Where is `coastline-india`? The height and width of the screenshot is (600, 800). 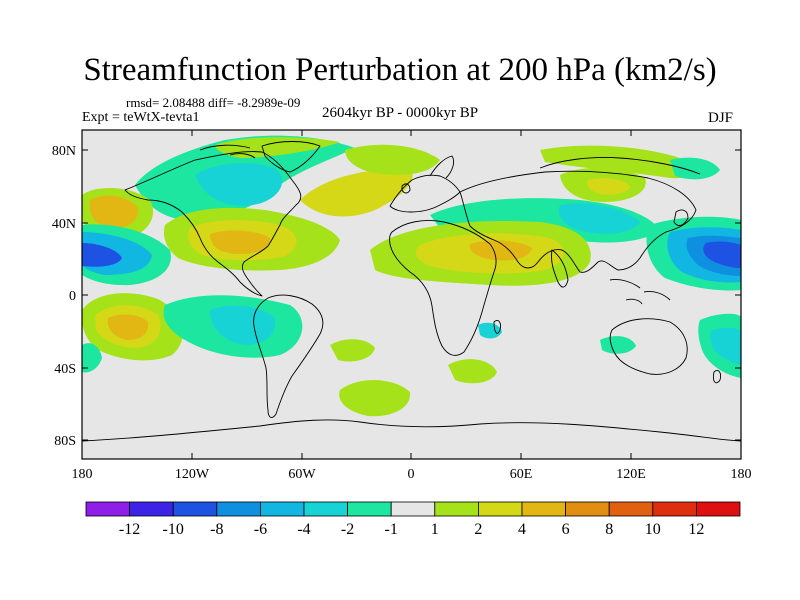
coastline-india is located at coordinates (560, 268).